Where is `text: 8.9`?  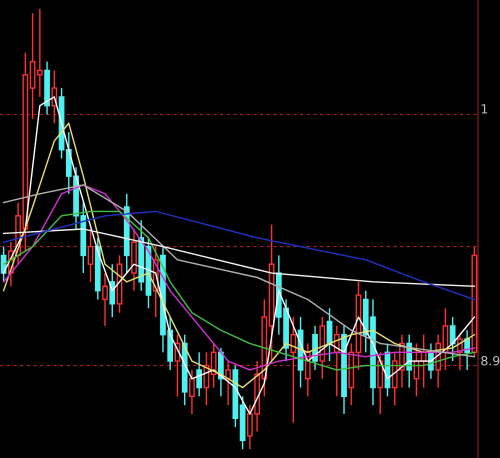
text: 8.9 is located at coordinates (490, 361).